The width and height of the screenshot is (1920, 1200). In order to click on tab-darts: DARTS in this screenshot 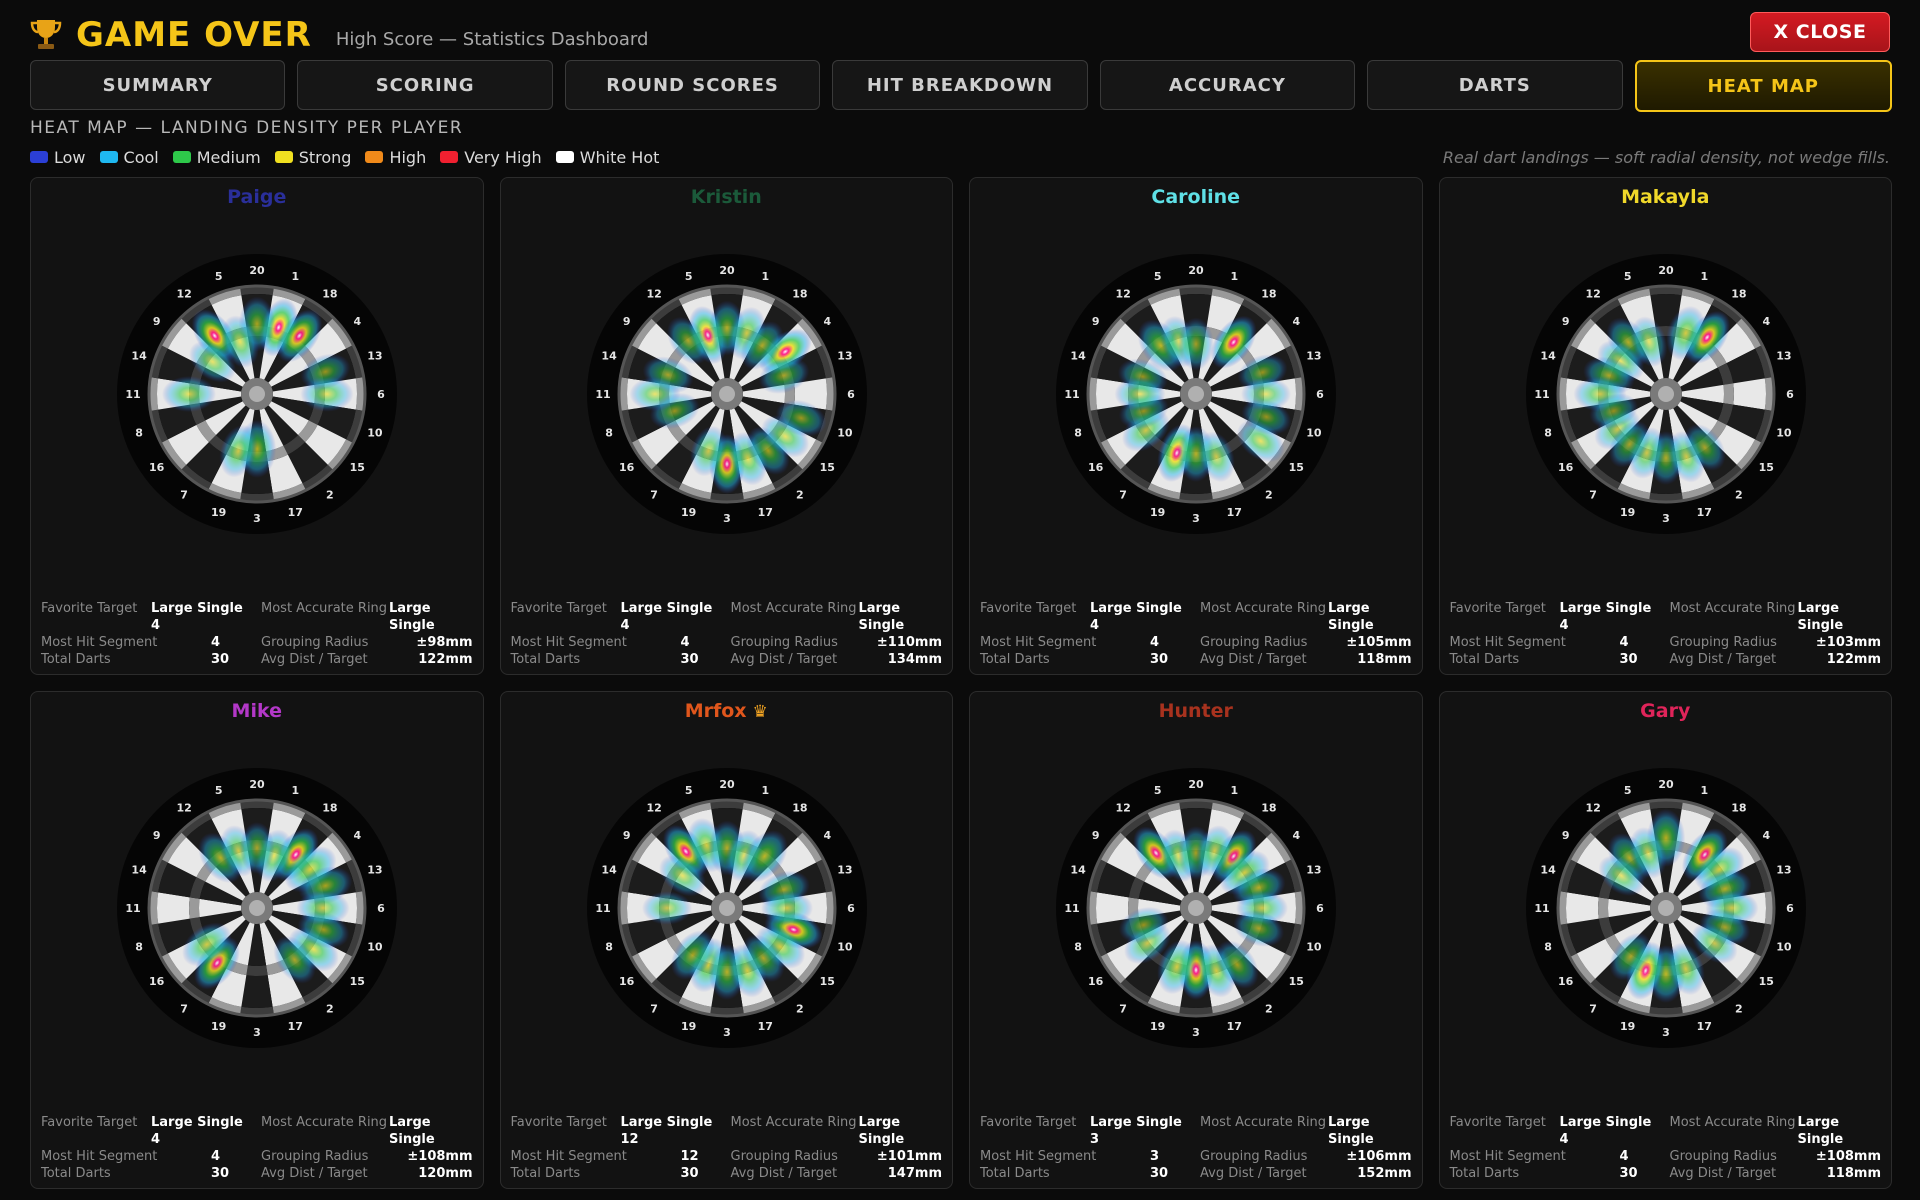, I will do `click(1495, 85)`.